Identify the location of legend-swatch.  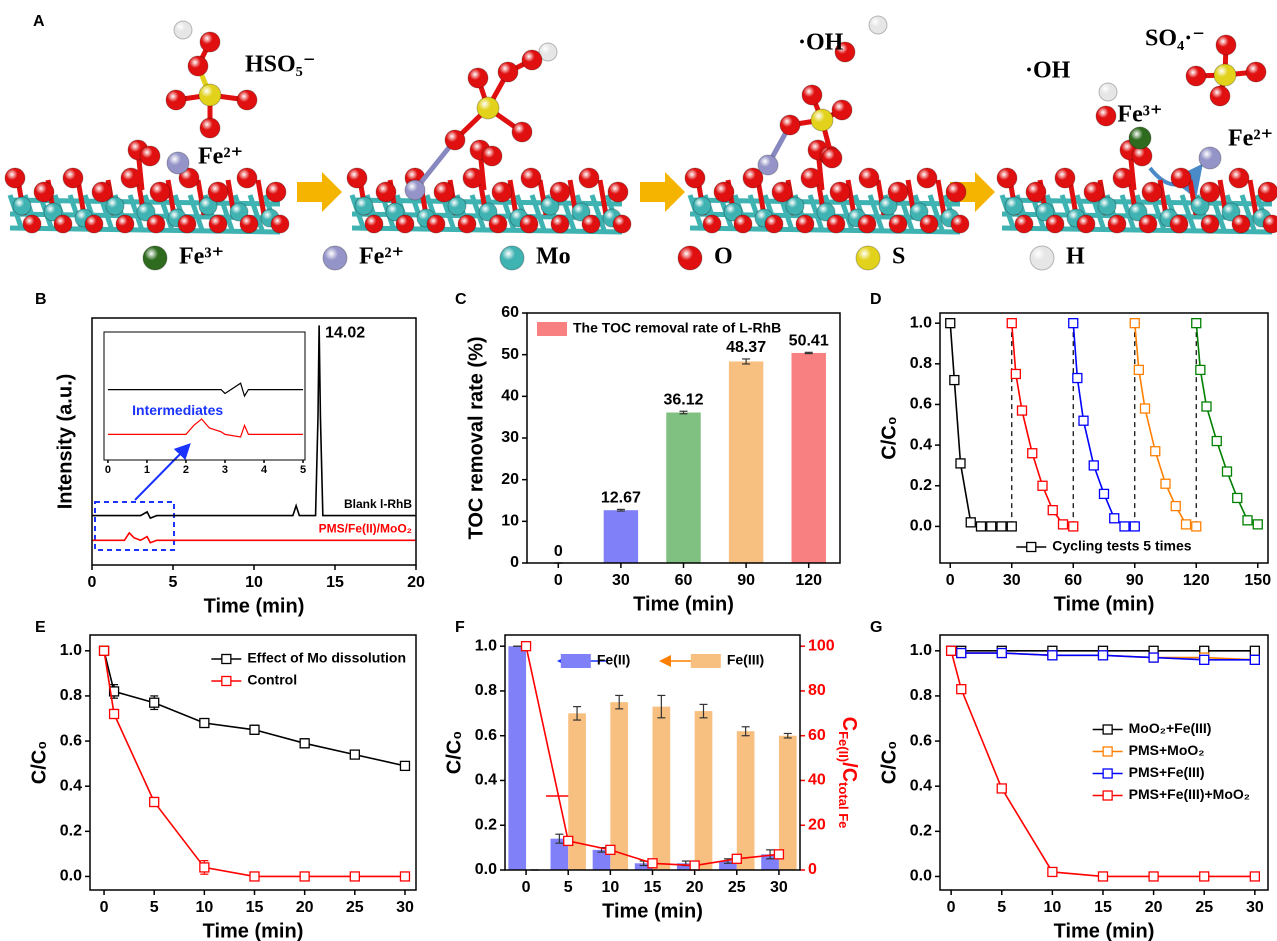
(575, 661).